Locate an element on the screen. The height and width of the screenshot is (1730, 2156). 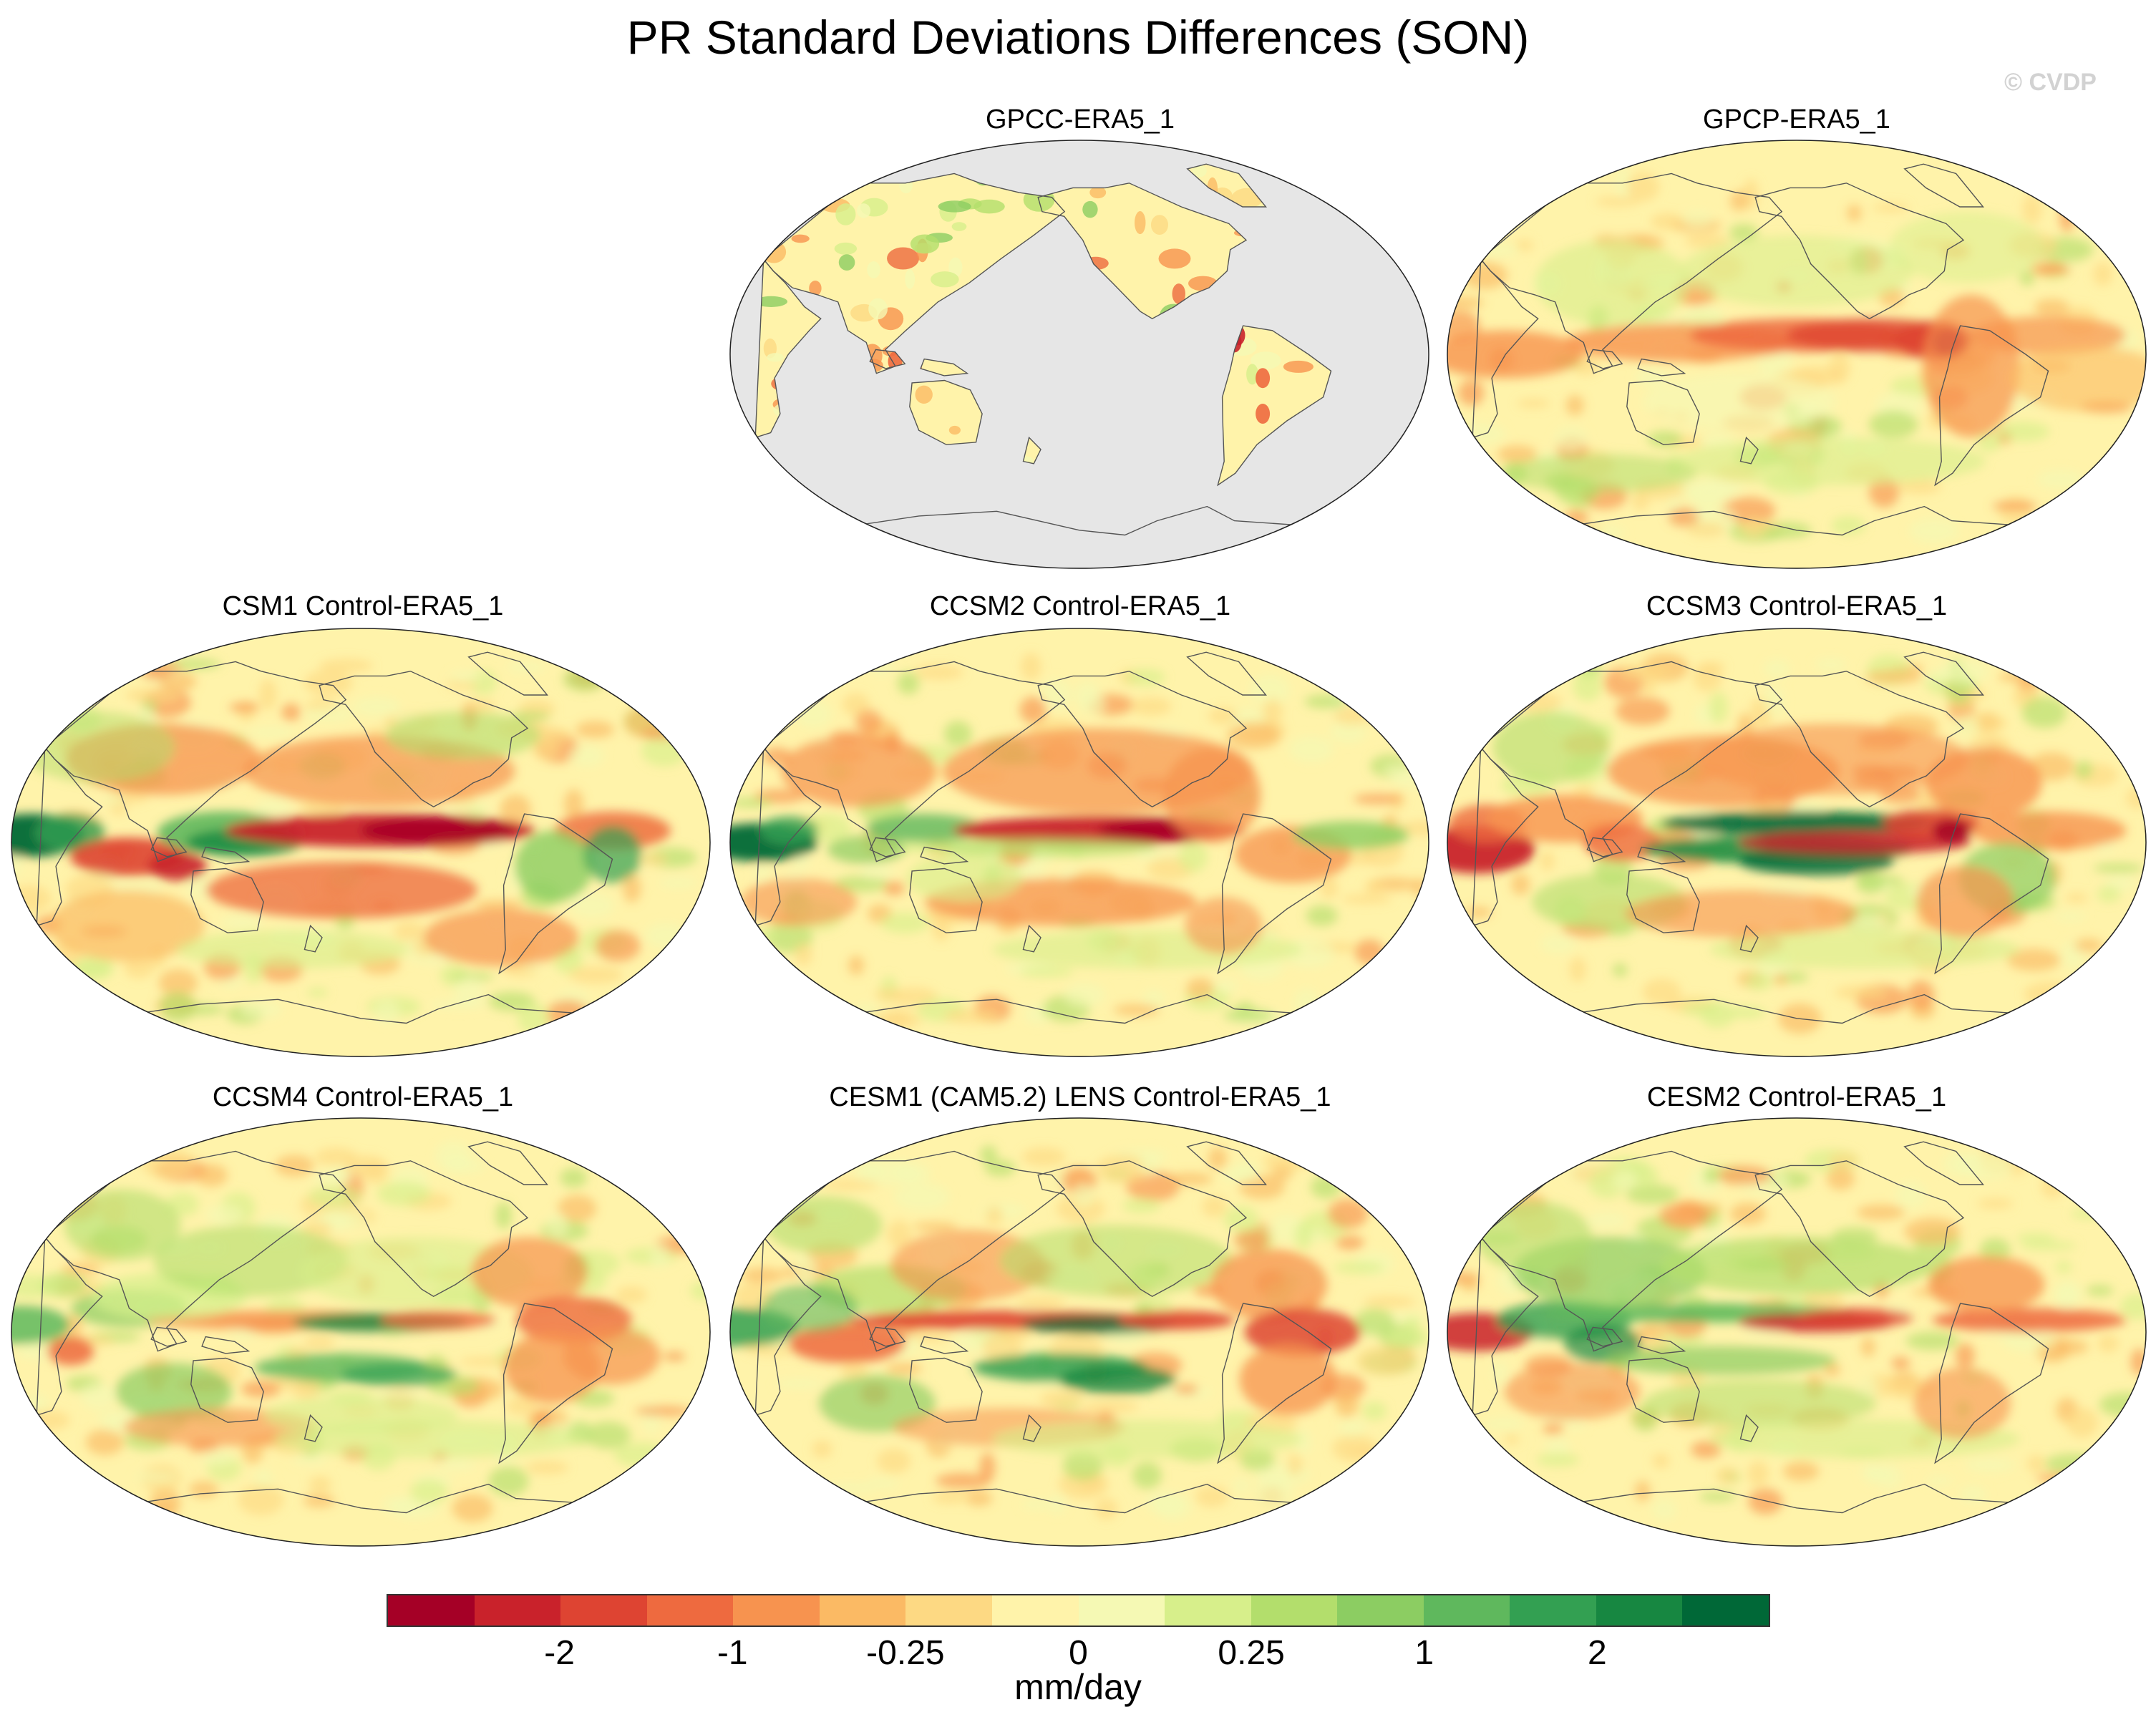
map-panel-ccsm4 is located at coordinates (361, 1332).